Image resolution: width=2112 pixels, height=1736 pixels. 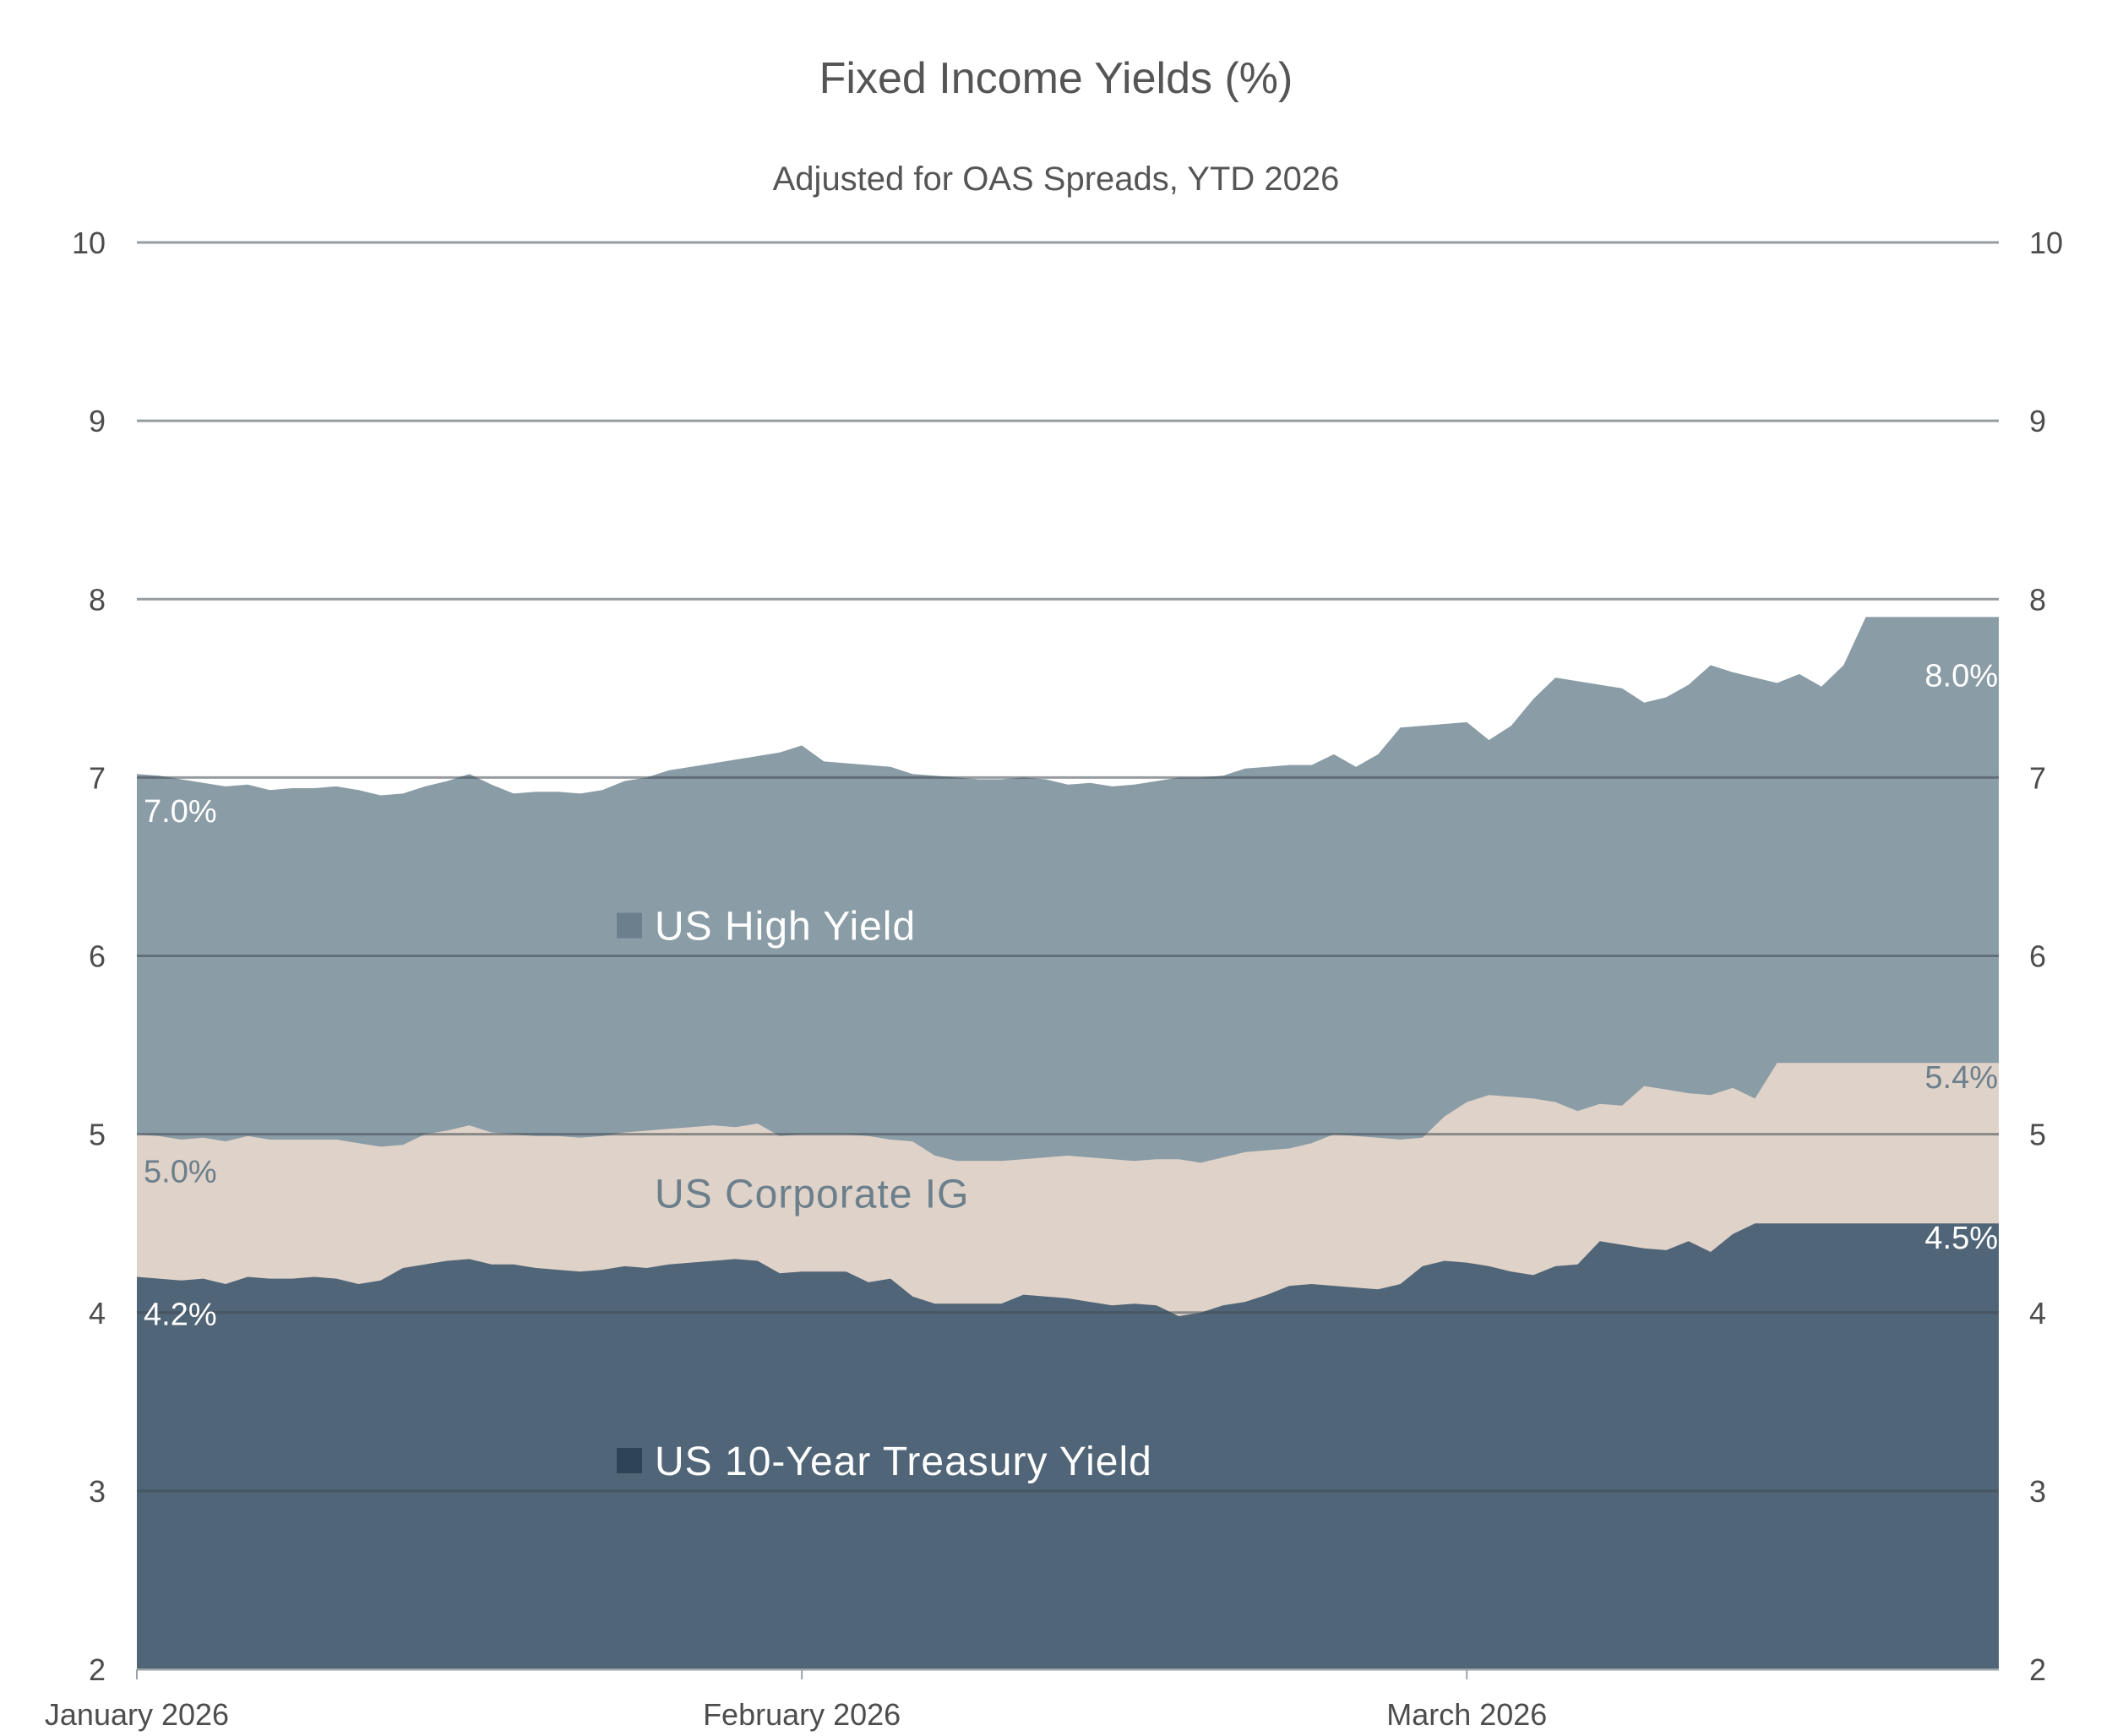 What do you see at coordinates (97, 1669) in the screenshot?
I see `y-tick-left-2: 2` at bounding box center [97, 1669].